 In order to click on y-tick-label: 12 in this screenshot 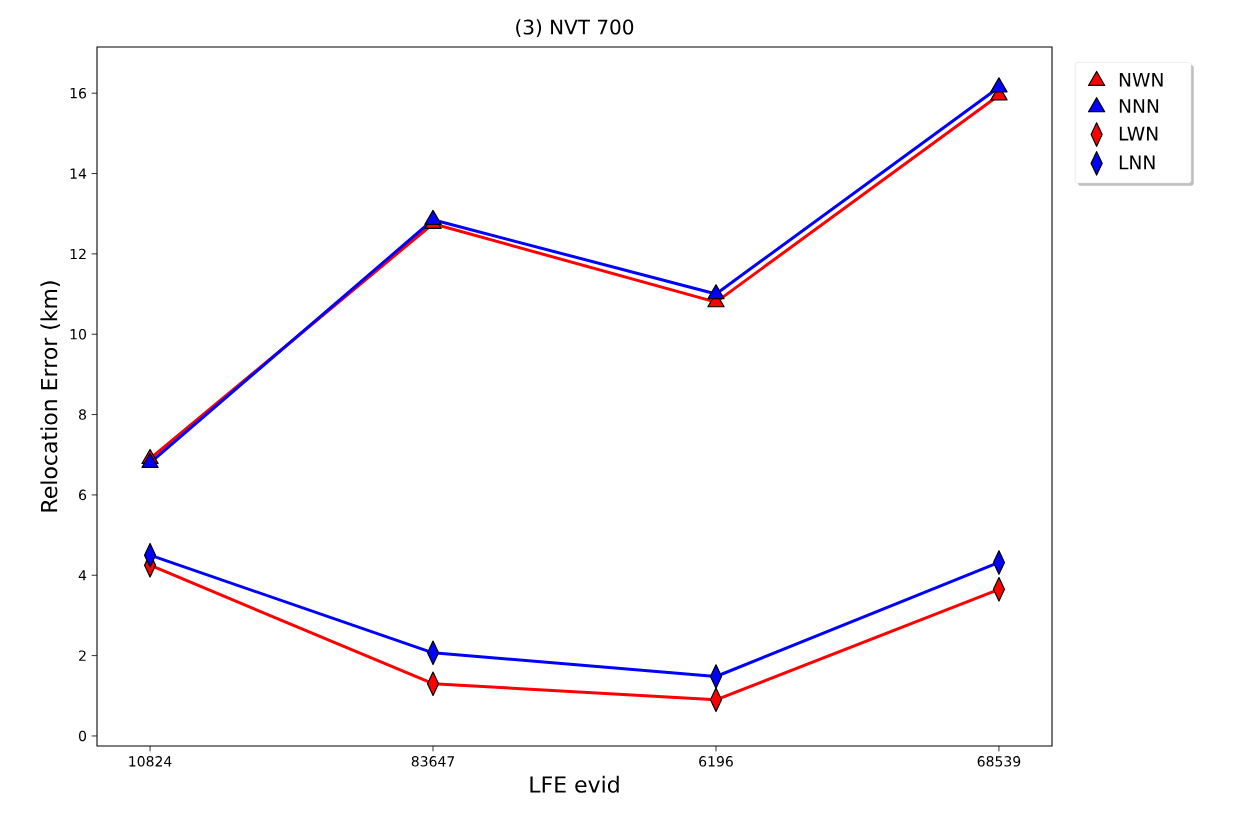, I will do `click(78, 254)`.